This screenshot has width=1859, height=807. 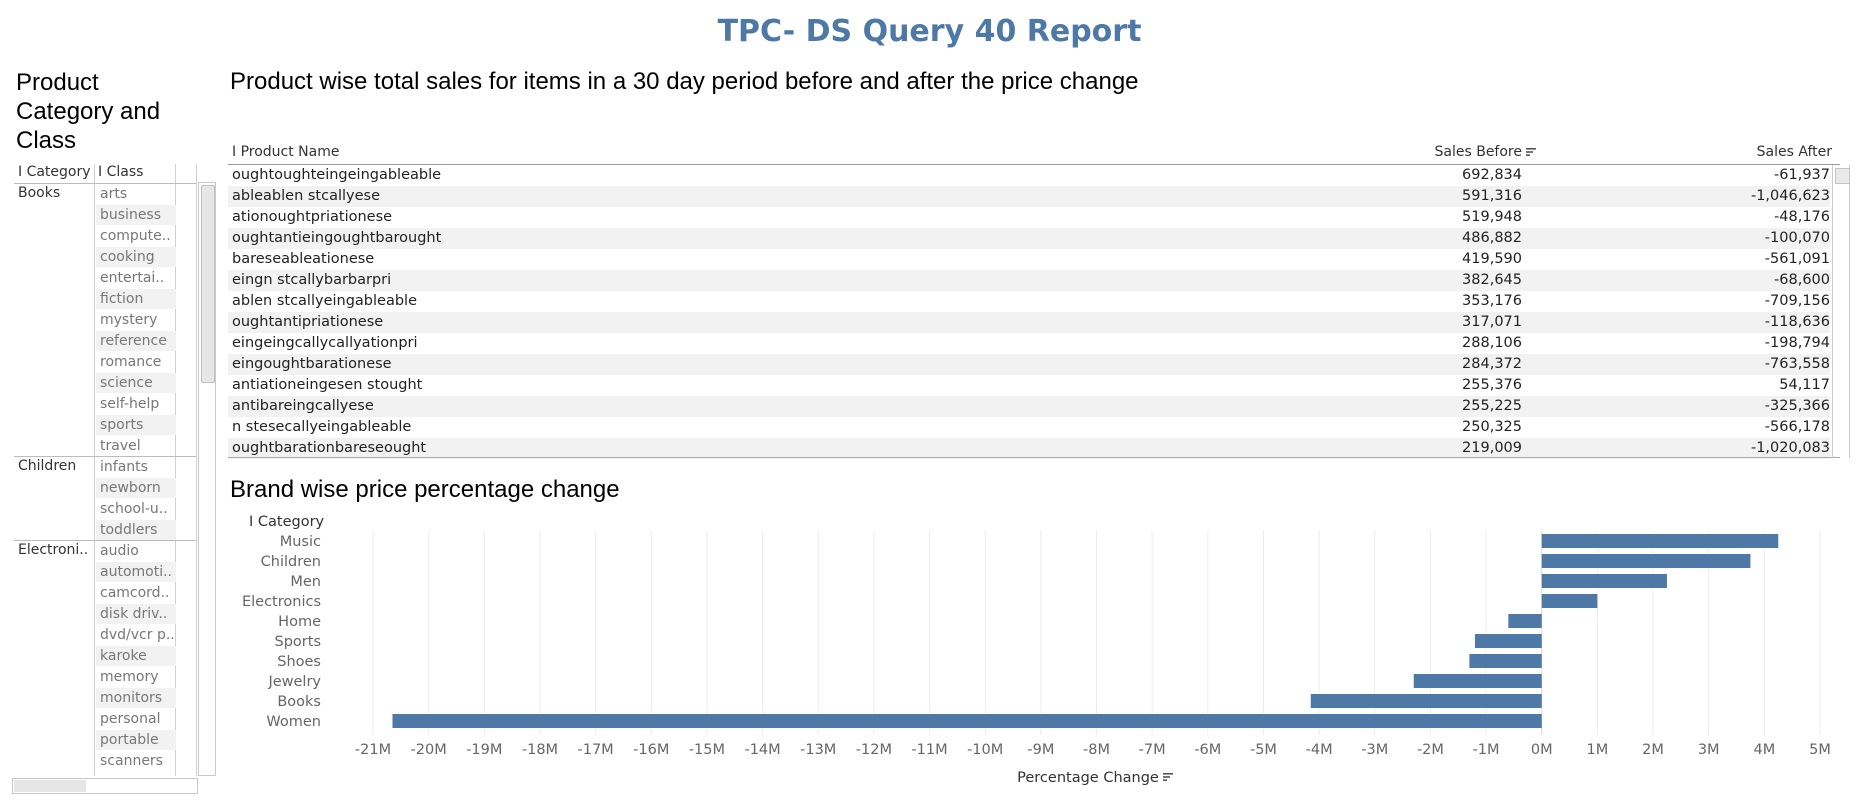 I want to click on x-tick-label: 3M, so click(x=1709, y=750).